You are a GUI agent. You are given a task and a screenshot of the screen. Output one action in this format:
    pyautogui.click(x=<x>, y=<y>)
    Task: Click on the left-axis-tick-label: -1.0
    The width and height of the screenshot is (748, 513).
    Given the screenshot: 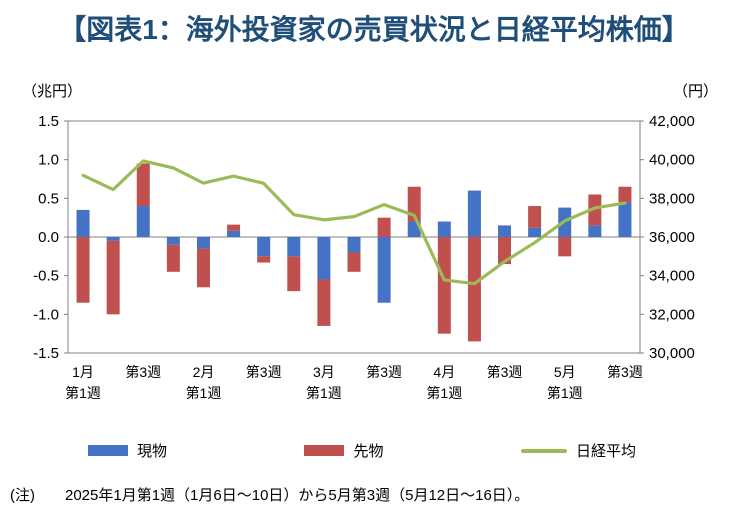 What is the action you would take?
    pyautogui.click(x=46, y=314)
    